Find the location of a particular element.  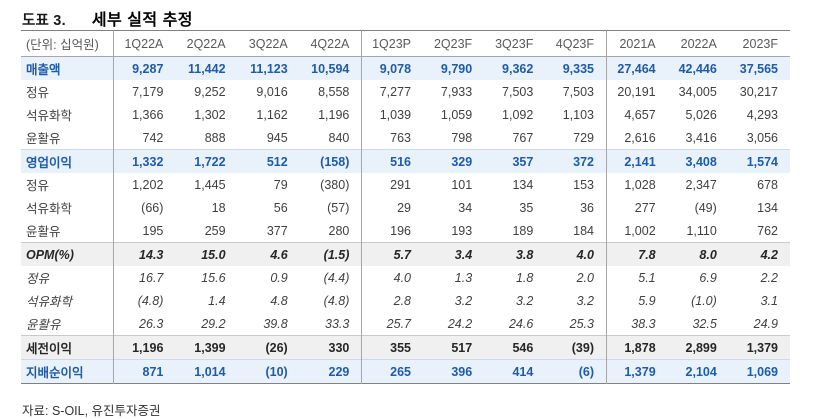

cell: 2.0 is located at coordinates (585, 277).